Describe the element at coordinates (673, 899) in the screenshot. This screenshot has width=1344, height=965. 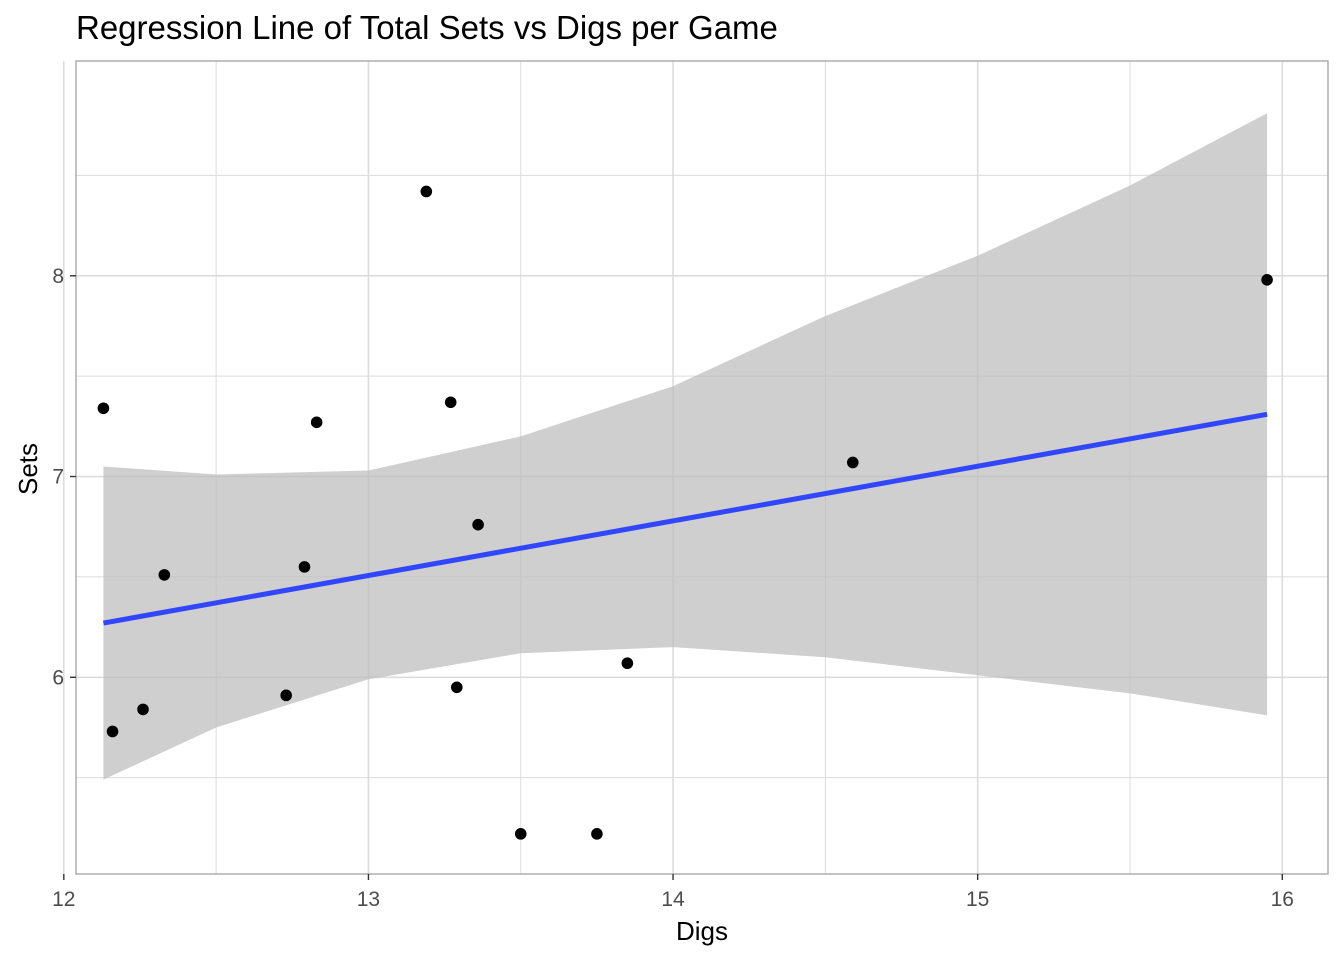
I see `x-tick-label: 14` at that location.